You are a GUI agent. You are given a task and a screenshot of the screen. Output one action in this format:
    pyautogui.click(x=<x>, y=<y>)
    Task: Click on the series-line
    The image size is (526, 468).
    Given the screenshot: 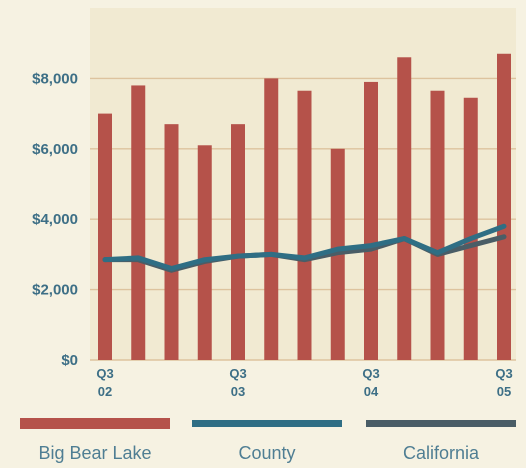 What is the action you would take?
    pyautogui.click(x=304, y=247)
    